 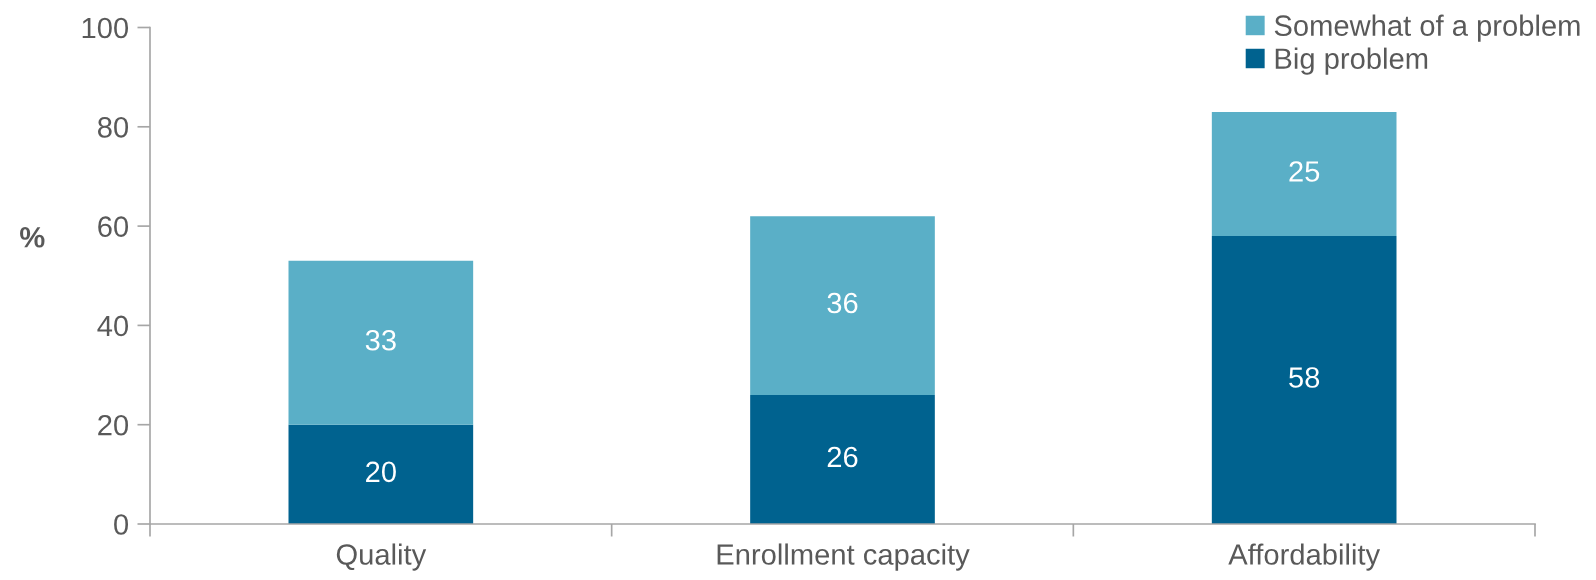 I want to click on y-tick-label: 60, so click(x=113, y=226).